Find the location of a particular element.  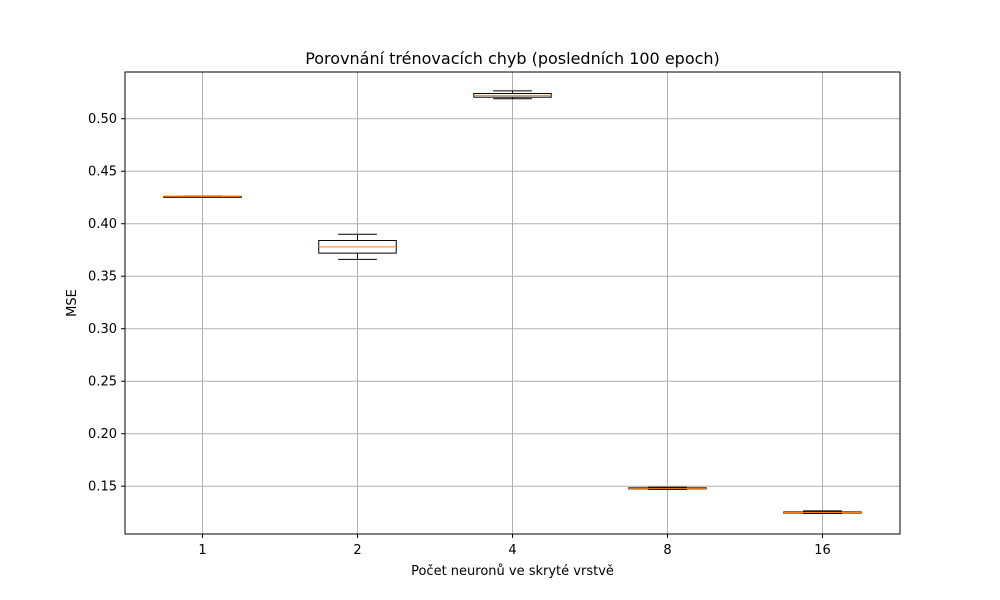

y-tick-label: 0.15 is located at coordinates (102, 487).